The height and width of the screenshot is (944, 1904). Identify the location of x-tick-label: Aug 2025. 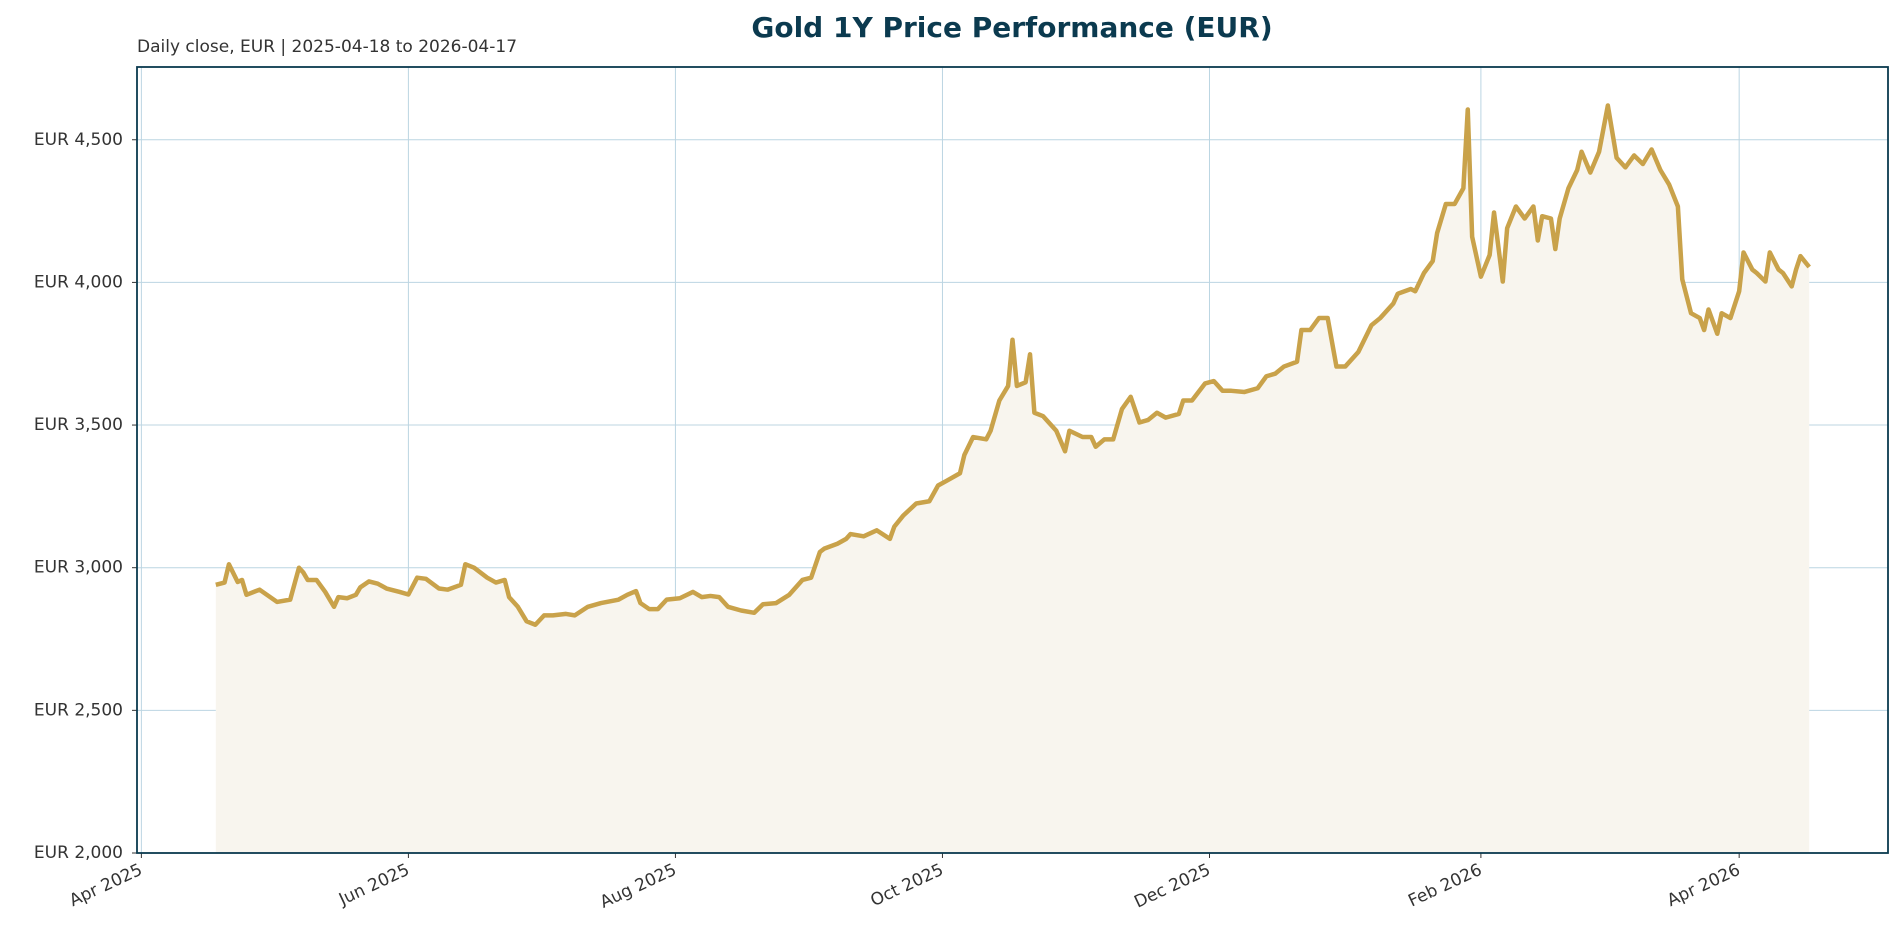
(638, 886).